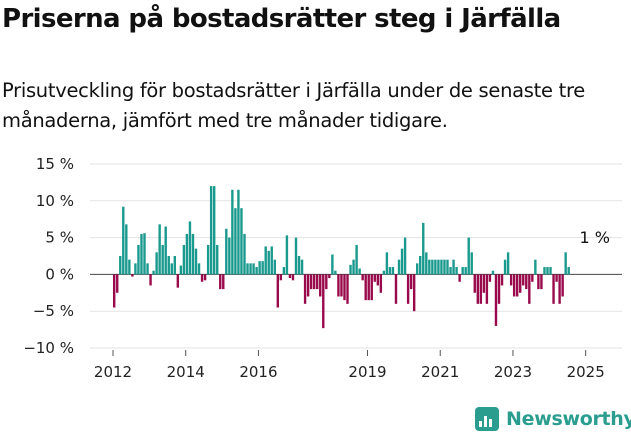 The height and width of the screenshot is (439, 631). What do you see at coordinates (367, 372) in the screenshot?
I see `x-tick-label: 2019` at bounding box center [367, 372].